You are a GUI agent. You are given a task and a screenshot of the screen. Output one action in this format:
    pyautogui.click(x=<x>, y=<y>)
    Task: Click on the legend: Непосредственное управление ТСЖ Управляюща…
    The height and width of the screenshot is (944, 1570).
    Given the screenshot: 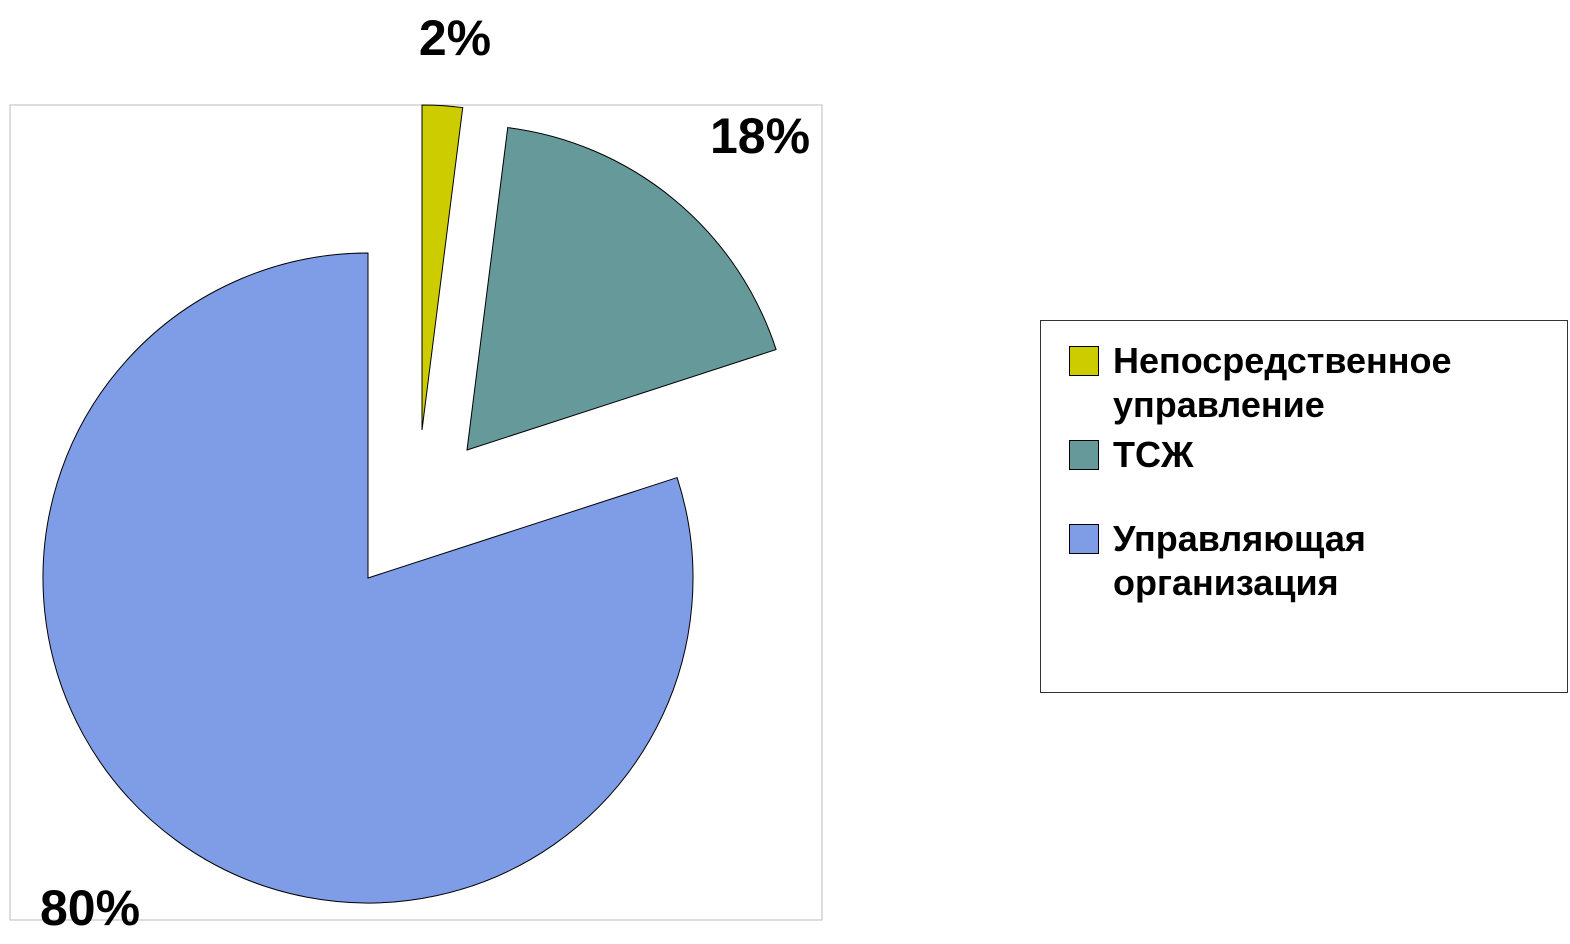 What is the action you would take?
    pyautogui.click(x=1304, y=506)
    